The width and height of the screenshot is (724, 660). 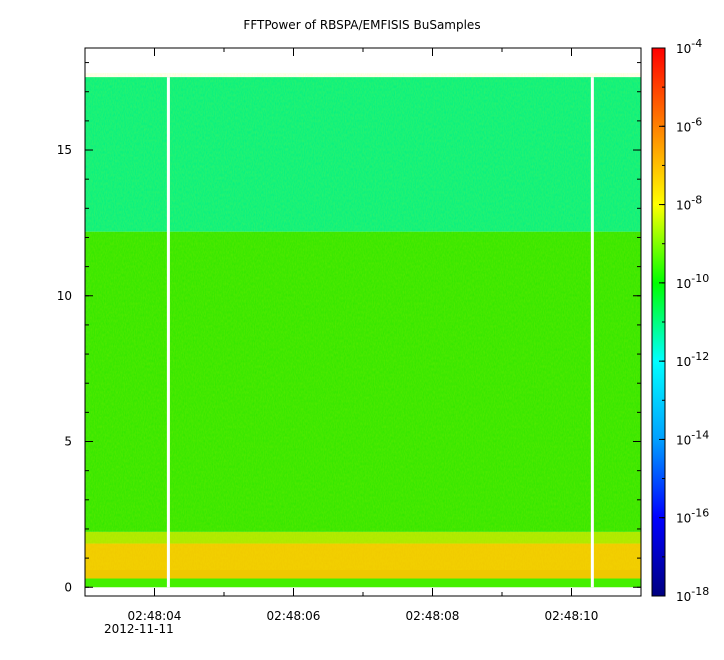 What do you see at coordinates (689, 46) in the screenshot?
I see `colorbar-tick-label: 10⁻⁴` at bounding box center [689, 46].